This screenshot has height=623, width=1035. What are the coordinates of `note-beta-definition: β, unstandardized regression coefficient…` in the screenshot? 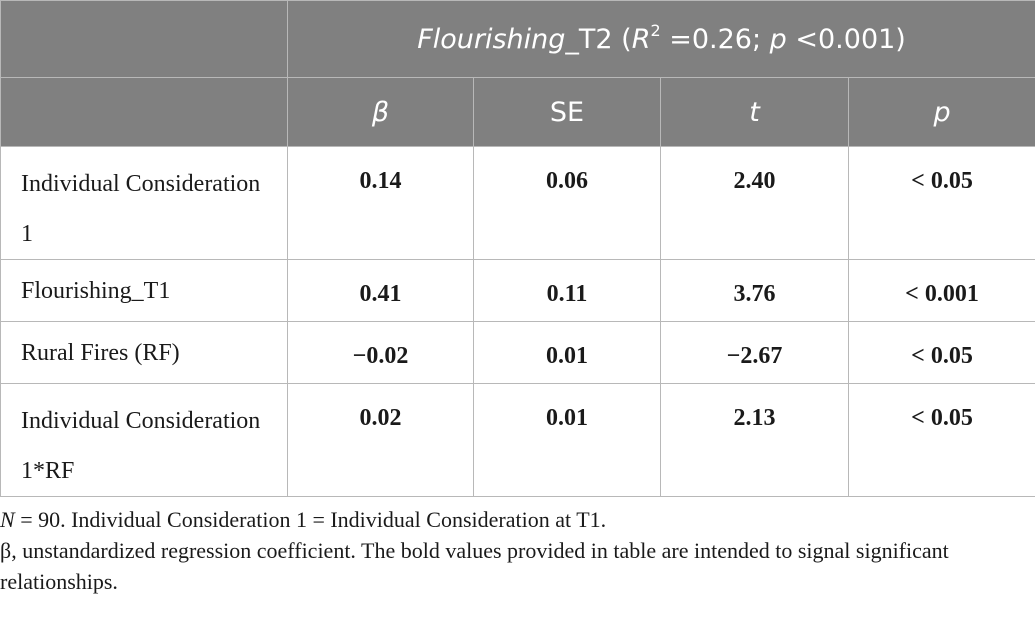 It's located at (474, 566).